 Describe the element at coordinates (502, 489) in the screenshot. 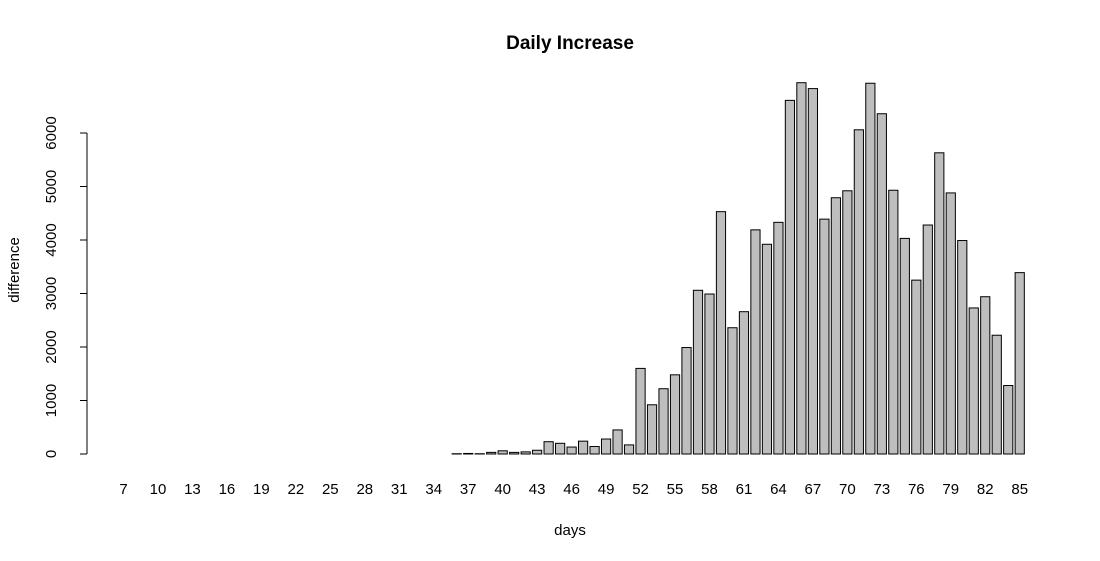

I see `x-tick-label: 40` at that location.